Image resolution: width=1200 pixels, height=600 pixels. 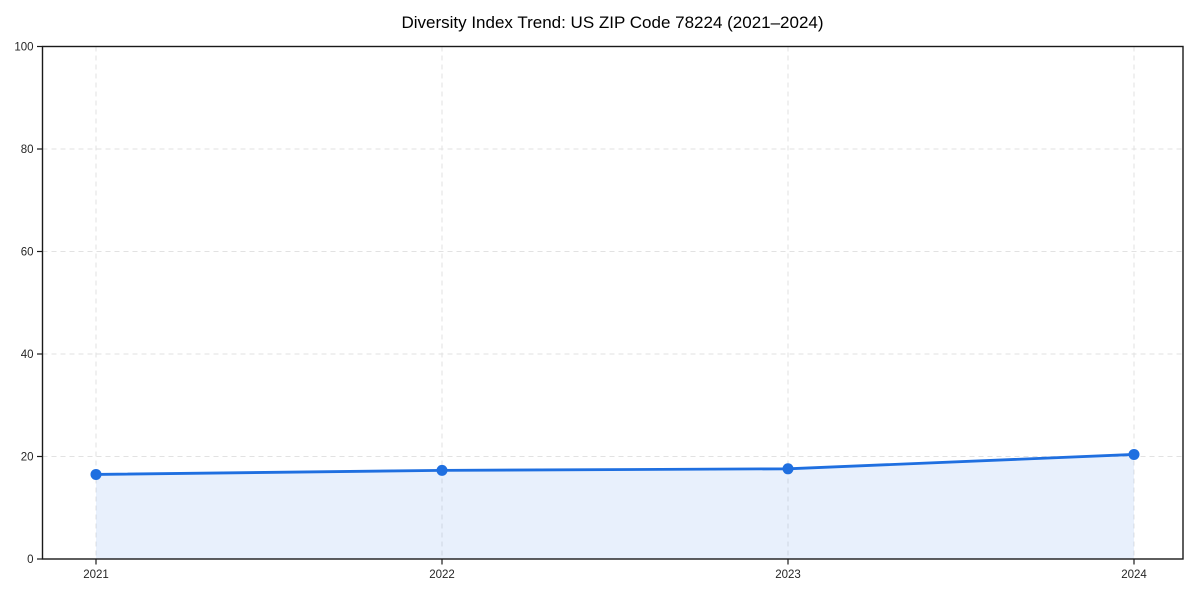 I want to click on y-axis-tick-label: 20, so click(x=27, y=457).